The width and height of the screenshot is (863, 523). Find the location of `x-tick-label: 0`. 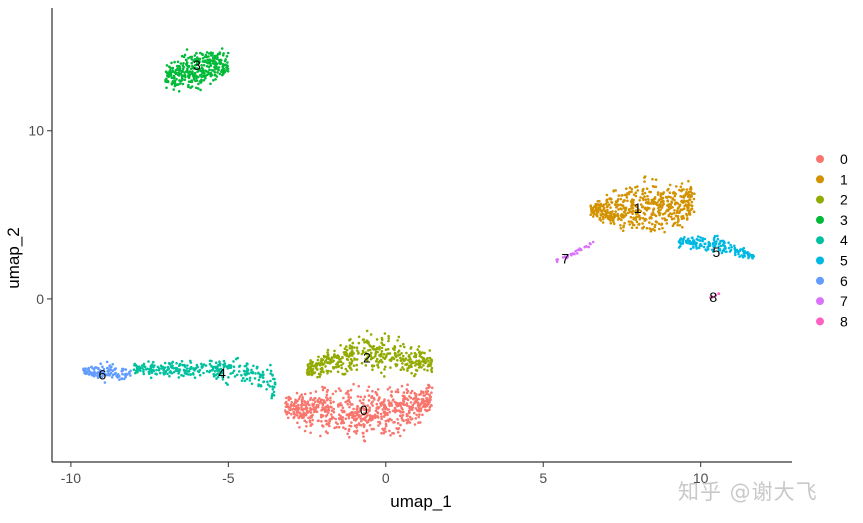

x-tick-label: 0 is located at coordinates (386, 478).